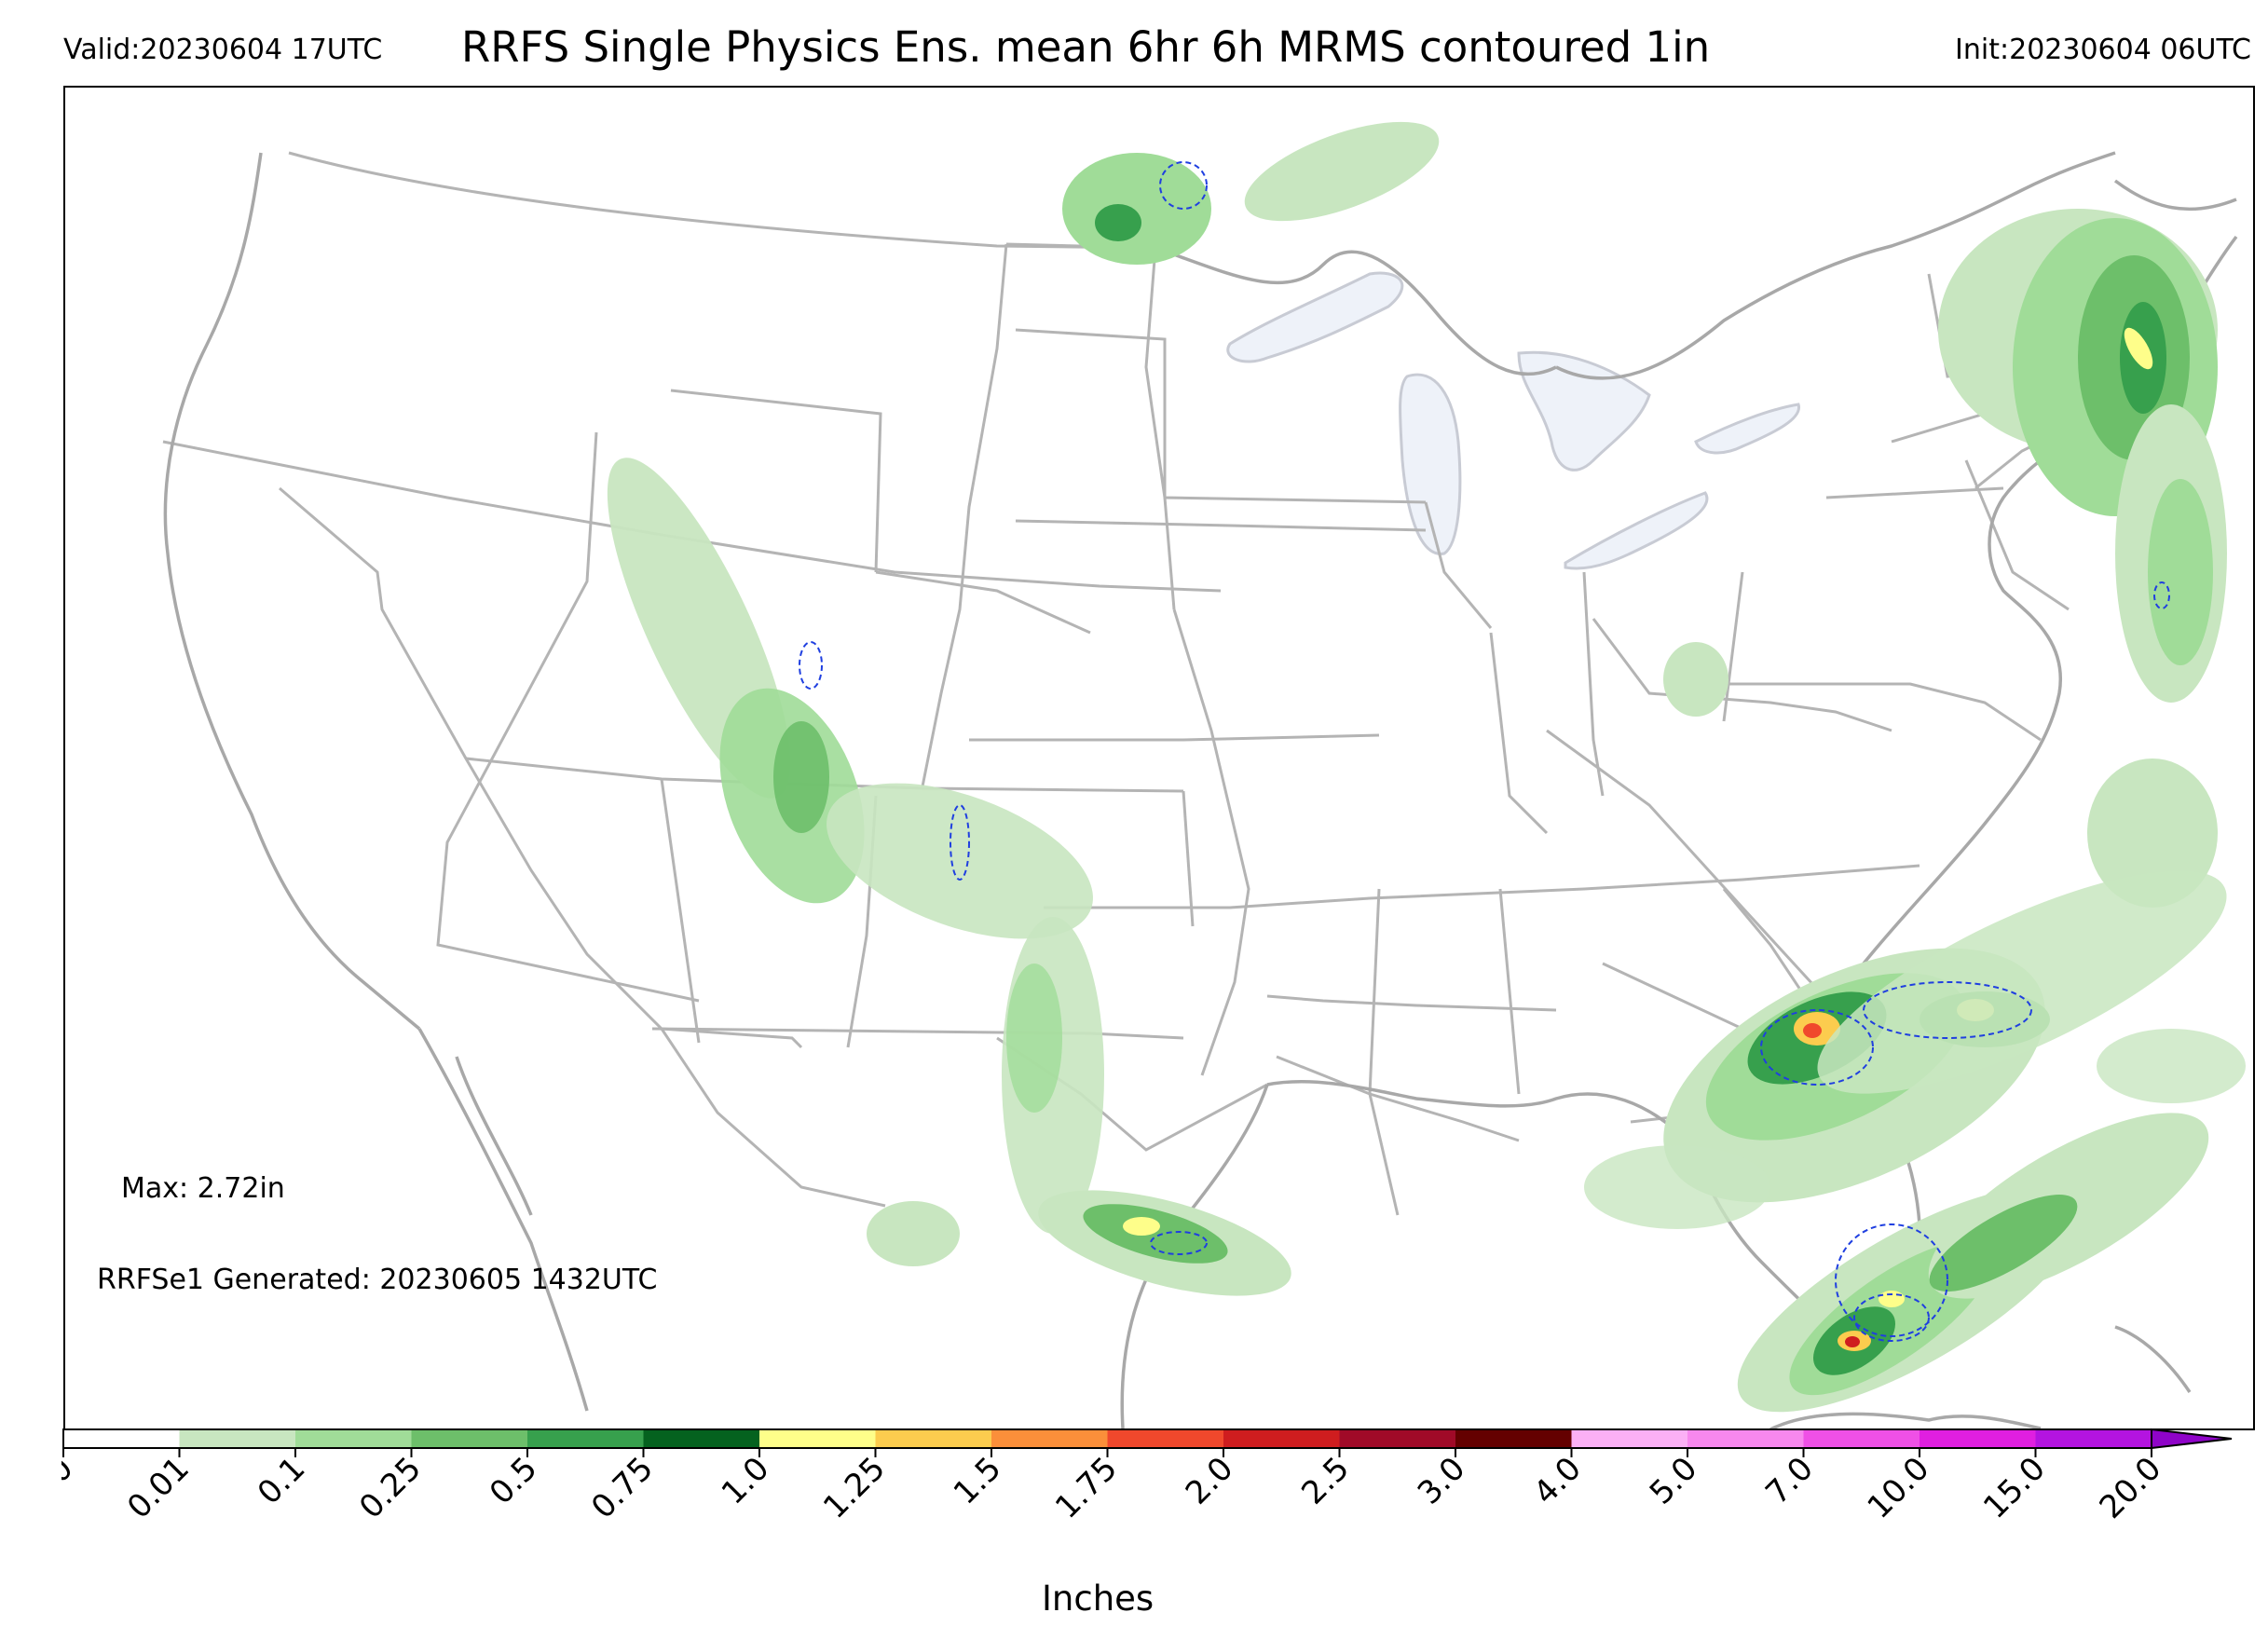 The image size is (2268, 1640). I want to click on colorbar-label: Inches, so click(1098, 1598).